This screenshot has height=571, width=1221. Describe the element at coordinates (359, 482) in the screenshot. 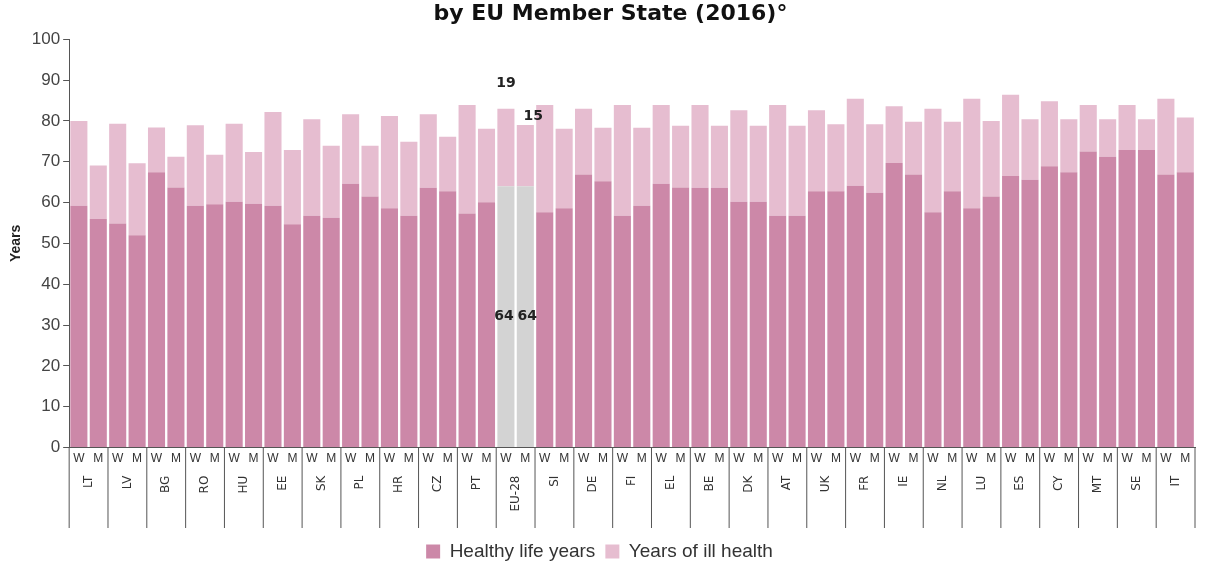

I see `text: PL` at that location.